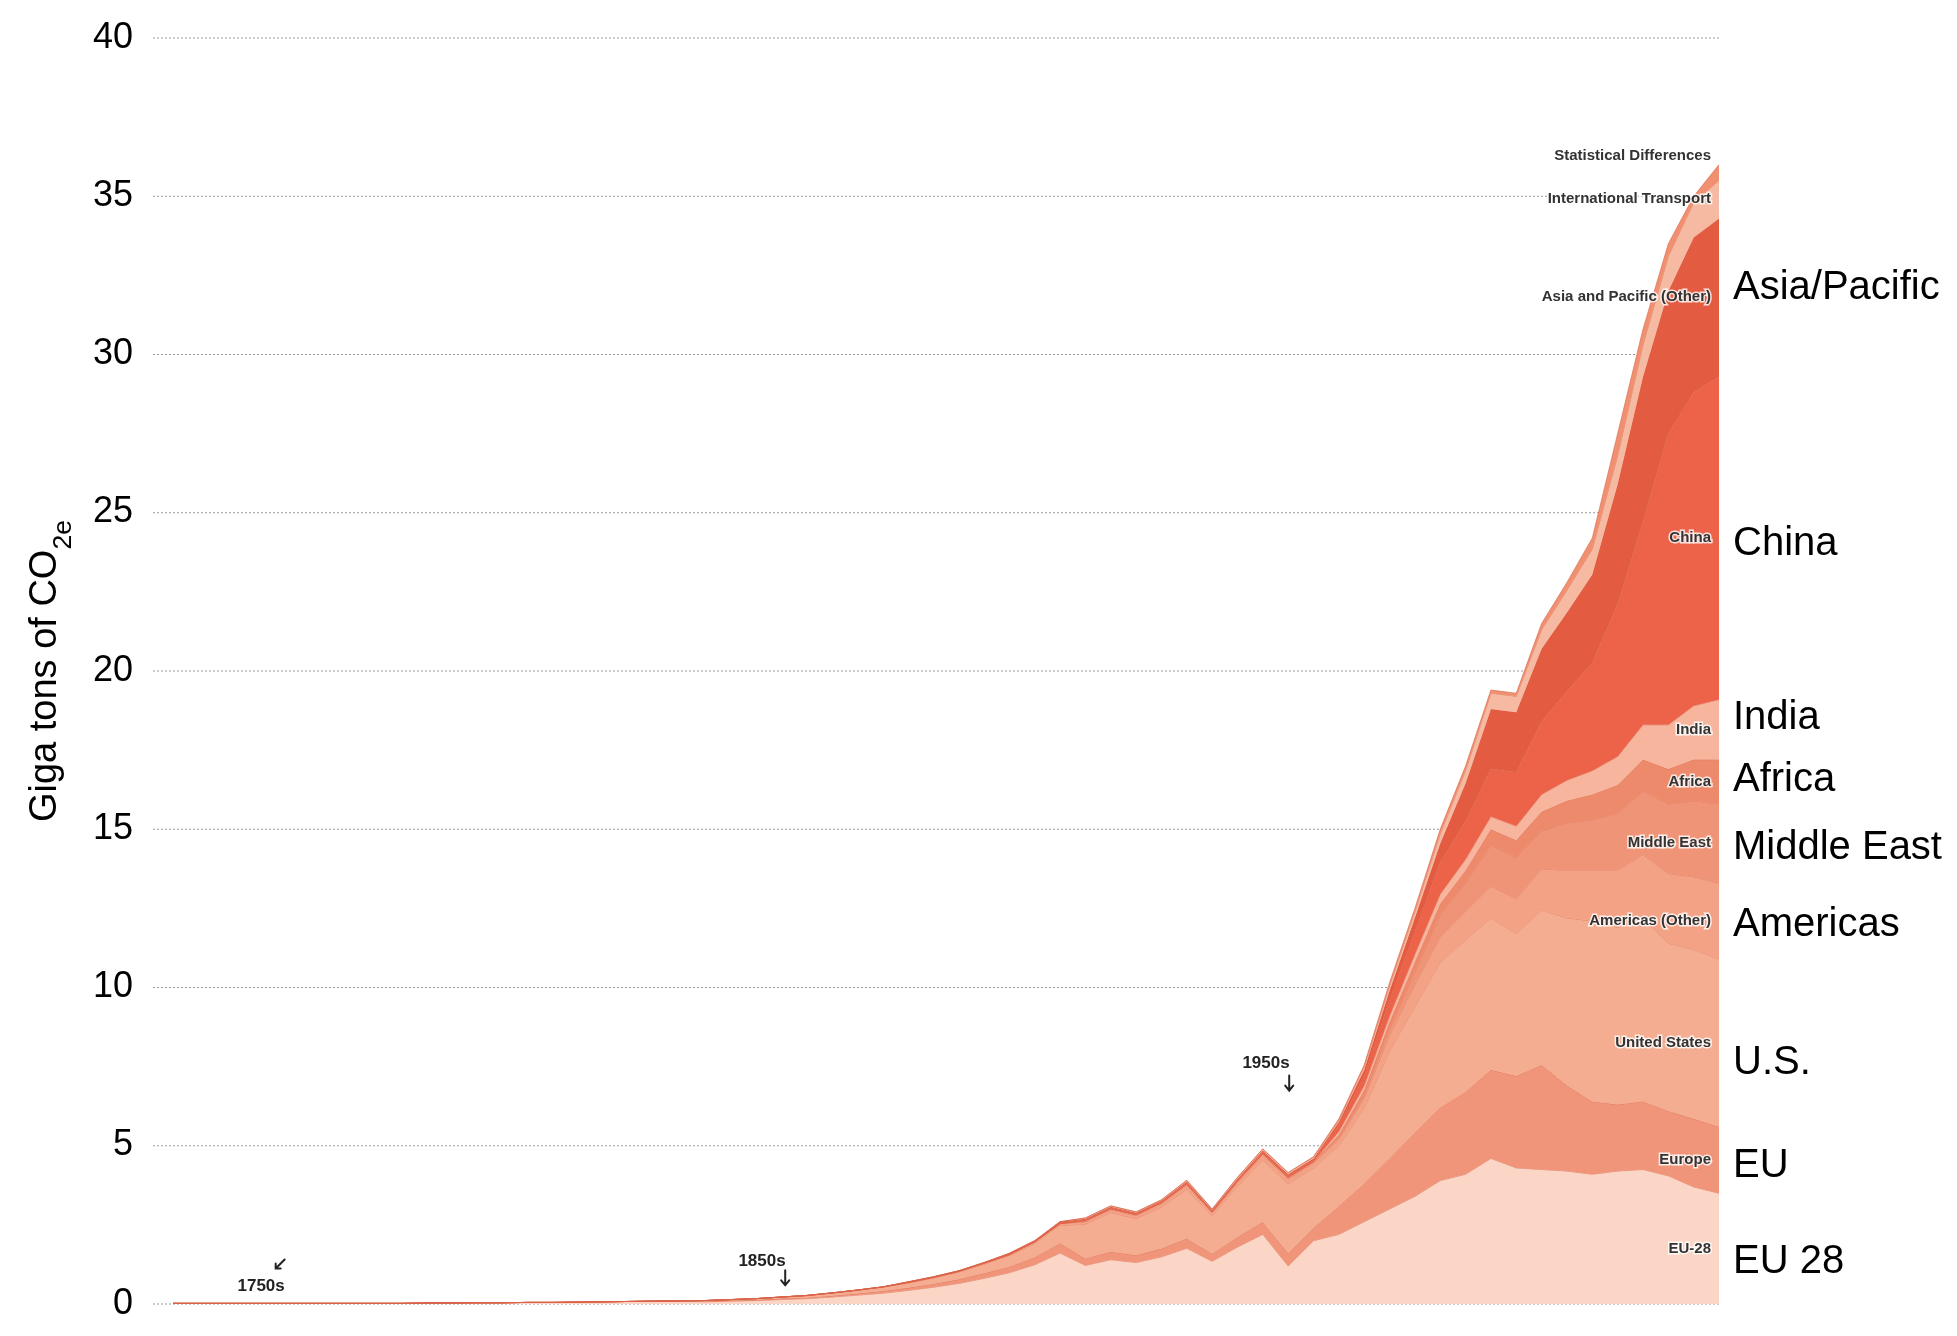  I want to click on series-label: Europe, so click(1685, 1158).